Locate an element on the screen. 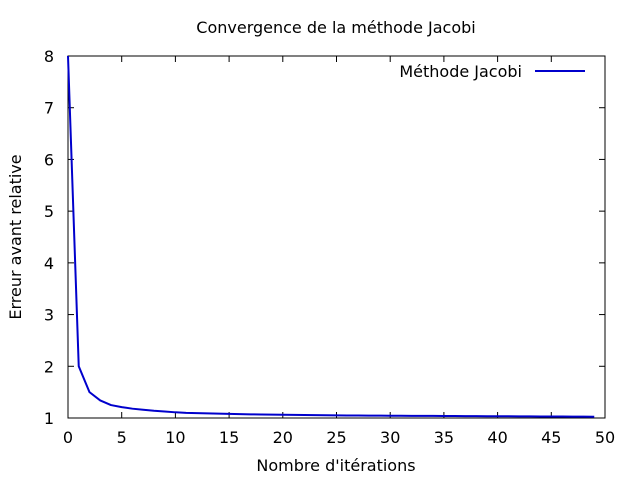  legend: Méthode Jacobi is located at coordinates (492, 71).